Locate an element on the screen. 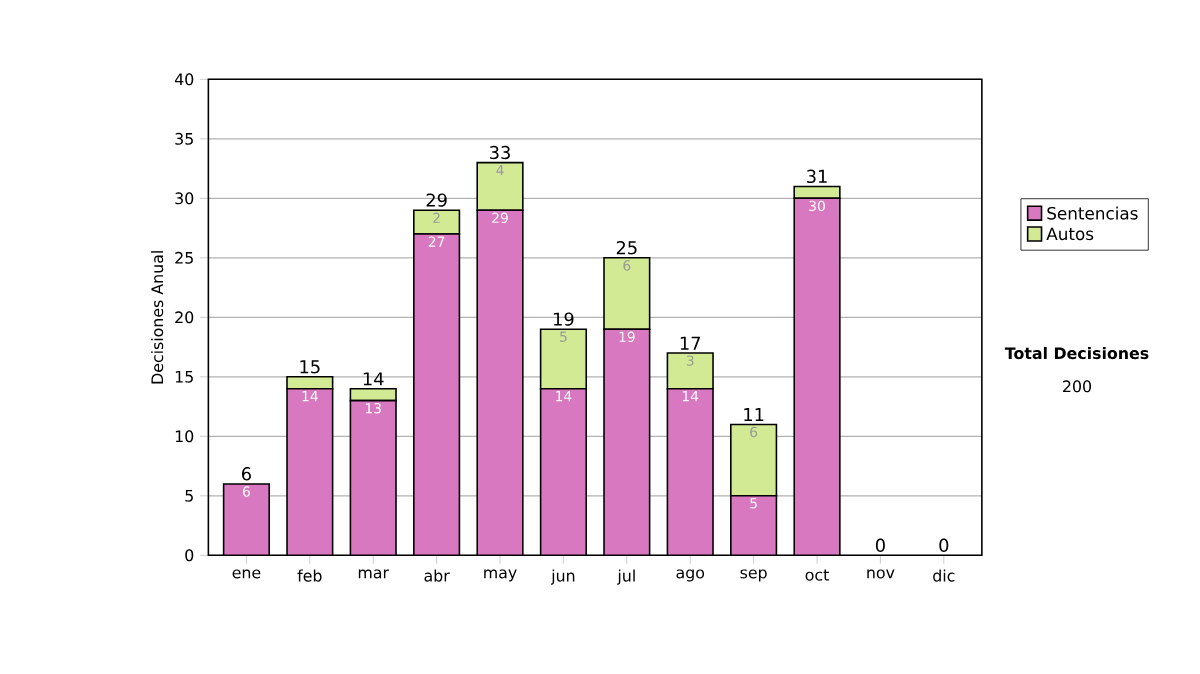 This screenshot has width=1200, height=674. total-label: 33 is located at coordinates (500, 152).